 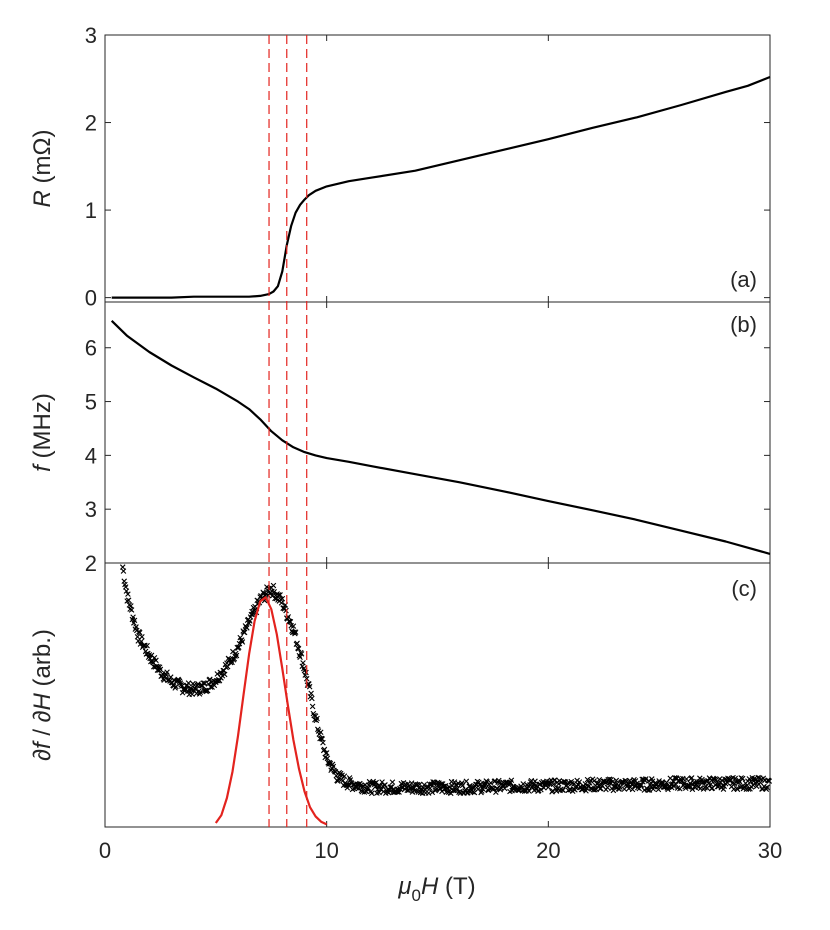 I want to click on x-axis-title-mu: μ, so click(x=404, y=886).